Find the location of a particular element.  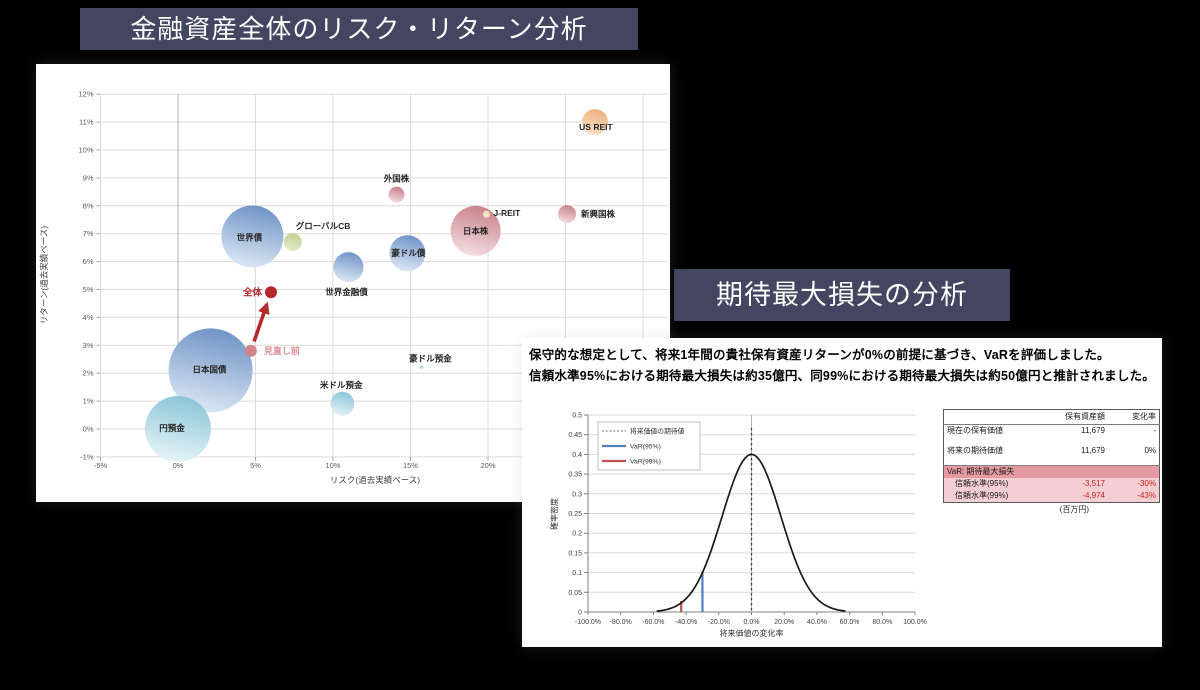

var-table-row: 信頼水準(95%) -3,517 -30% is located at coordinates (1051, 484).